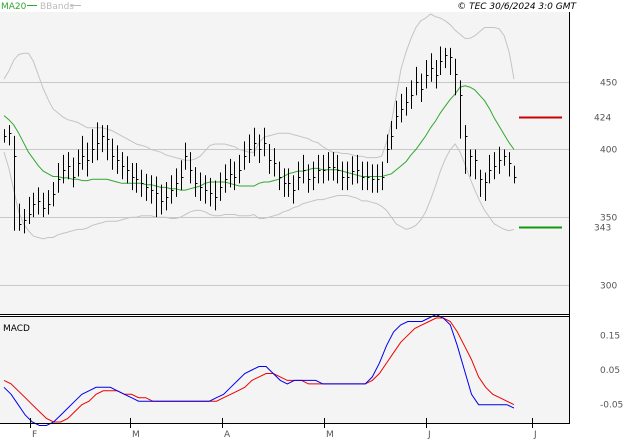 The width and height of the screenshot is (627, 440). What do you see at coordinates (227, 435) in the screenshot?
I see `x-tick-label: A` at bounding box center [227, 435].